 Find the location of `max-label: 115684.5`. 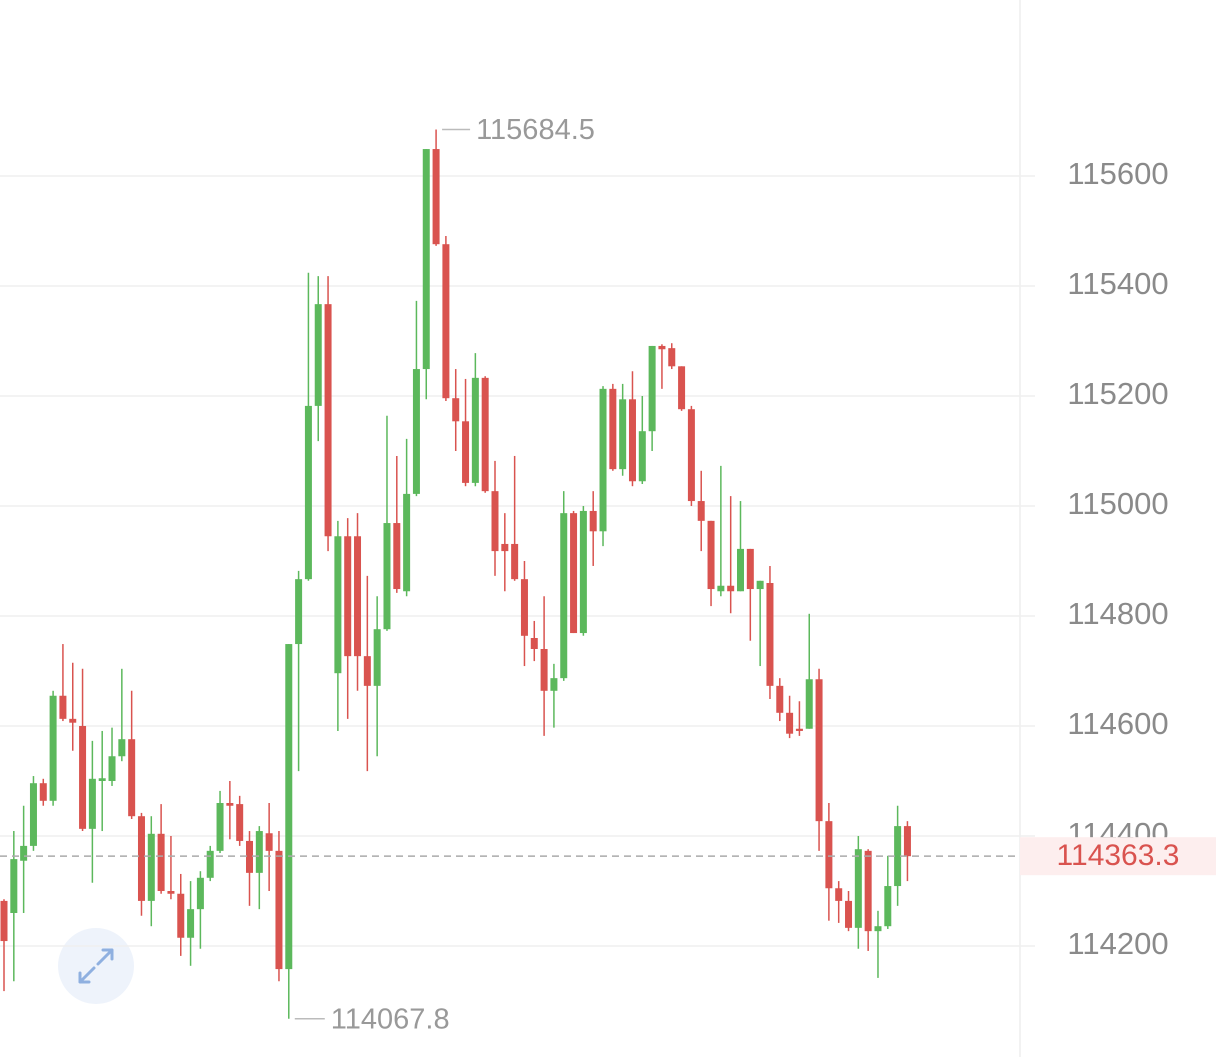

max-label: 115684.5 is located at coordinates (535, 130).